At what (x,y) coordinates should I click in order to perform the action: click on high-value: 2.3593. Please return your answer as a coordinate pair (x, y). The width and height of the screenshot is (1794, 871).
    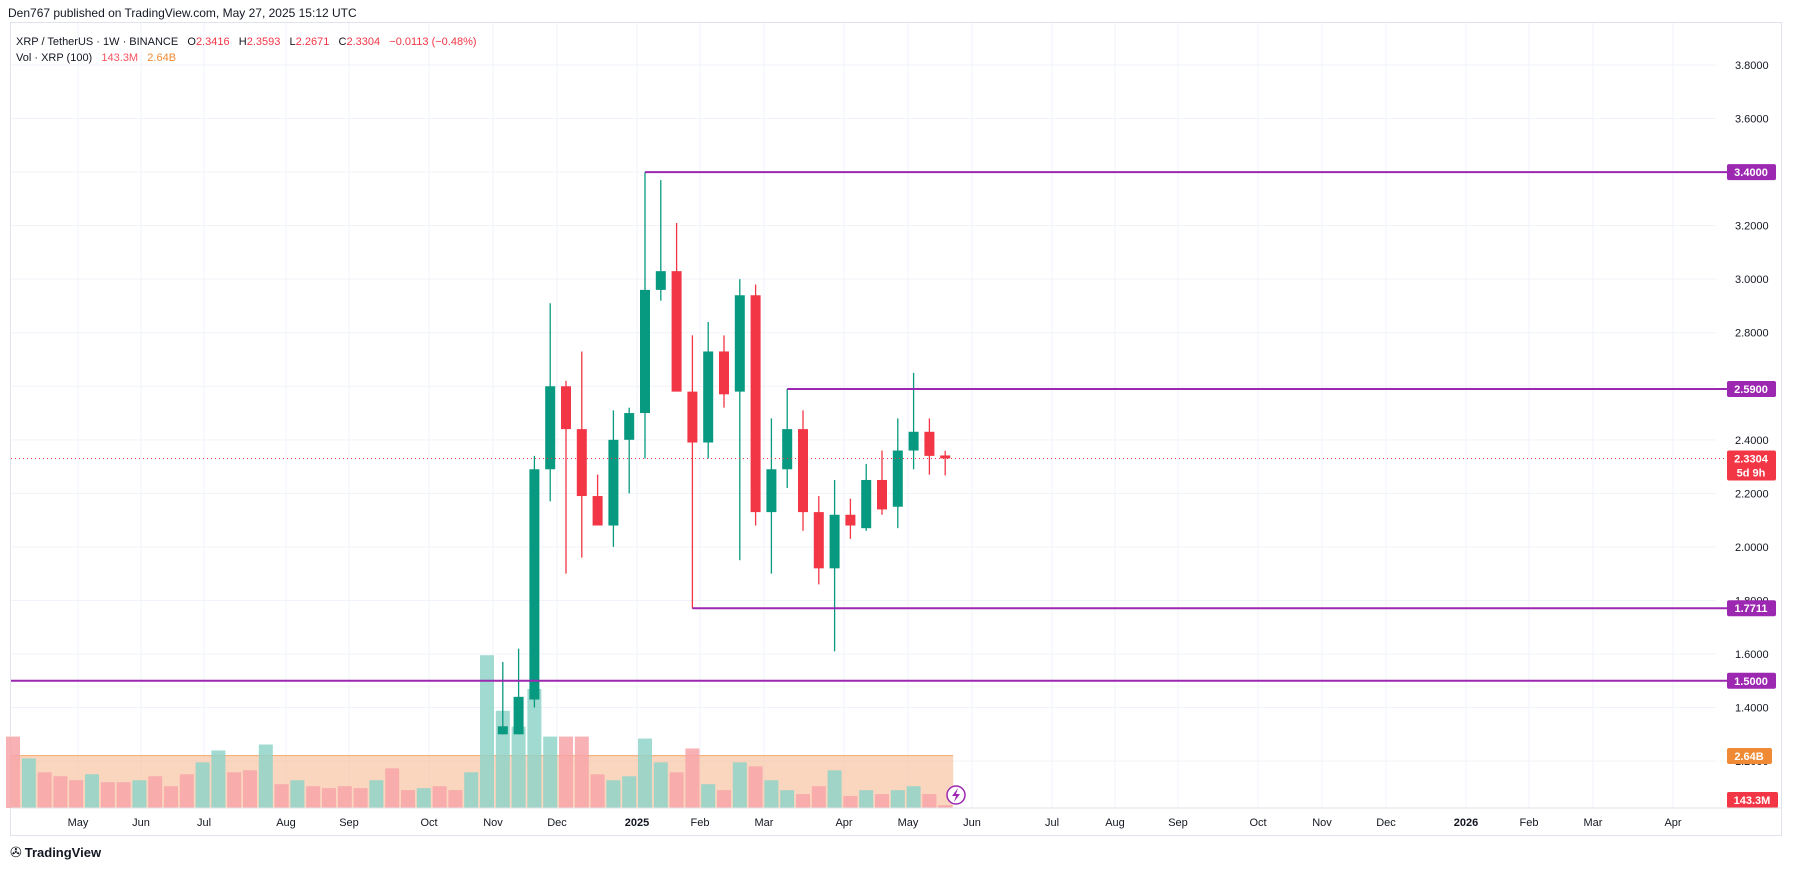
    Looking at the image, I should click on (263, 42).